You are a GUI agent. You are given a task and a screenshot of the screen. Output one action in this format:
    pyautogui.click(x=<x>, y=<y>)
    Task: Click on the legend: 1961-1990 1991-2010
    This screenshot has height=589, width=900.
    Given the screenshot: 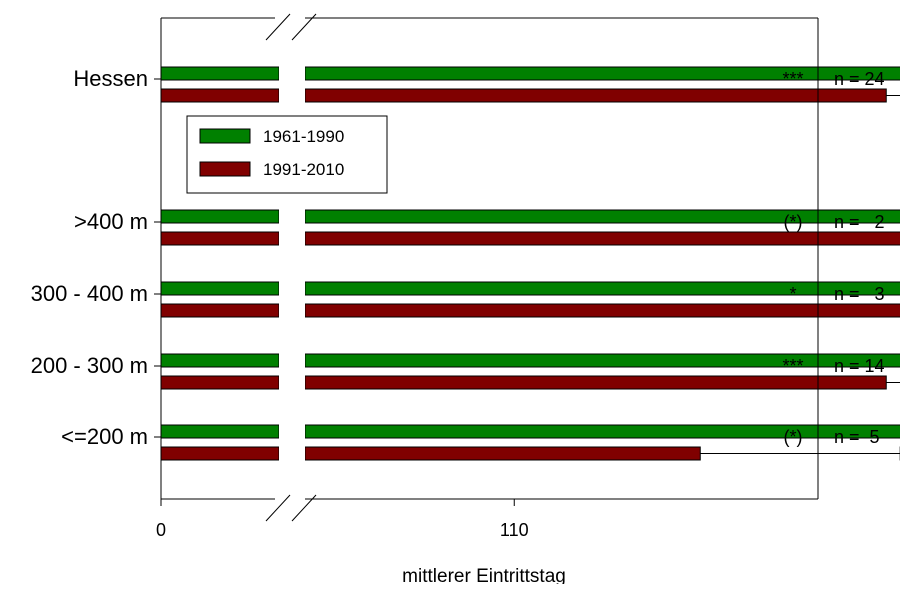 What is the action you would take?
    pyautogui.click(x=287, y=154)
    